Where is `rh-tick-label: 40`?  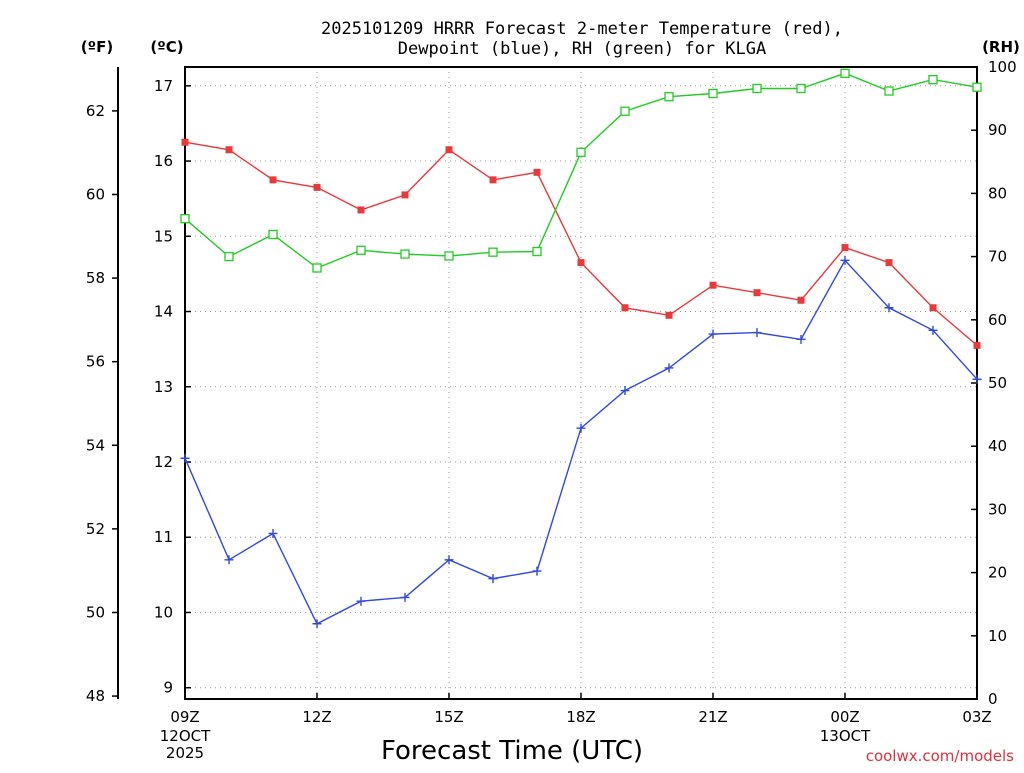 rh-tick-label: 40 is located at coordinates (997, 446).